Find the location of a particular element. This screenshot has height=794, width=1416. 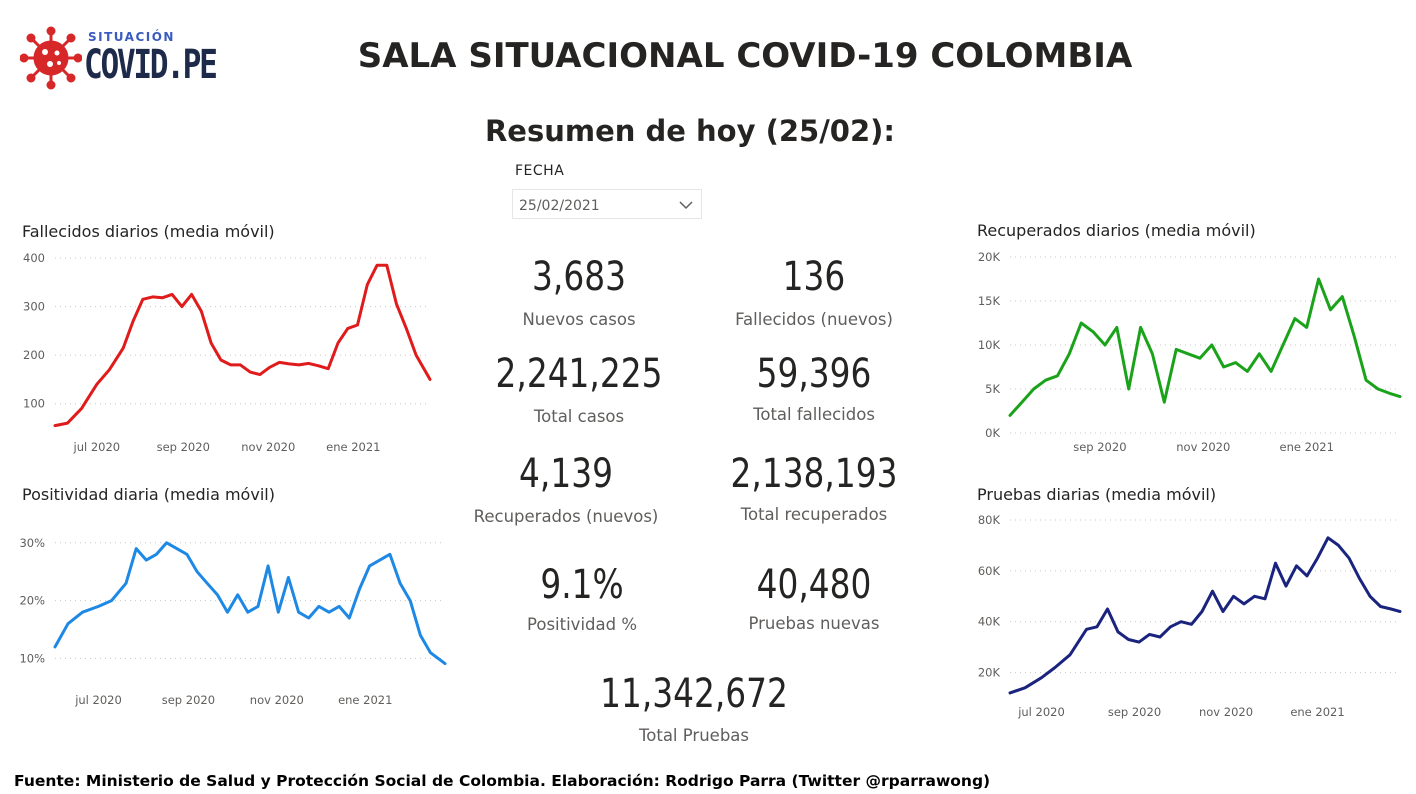

page-title: SALA SITUACIONAL COVID-19 COLOMBIA is located at coordinates (745, 56).